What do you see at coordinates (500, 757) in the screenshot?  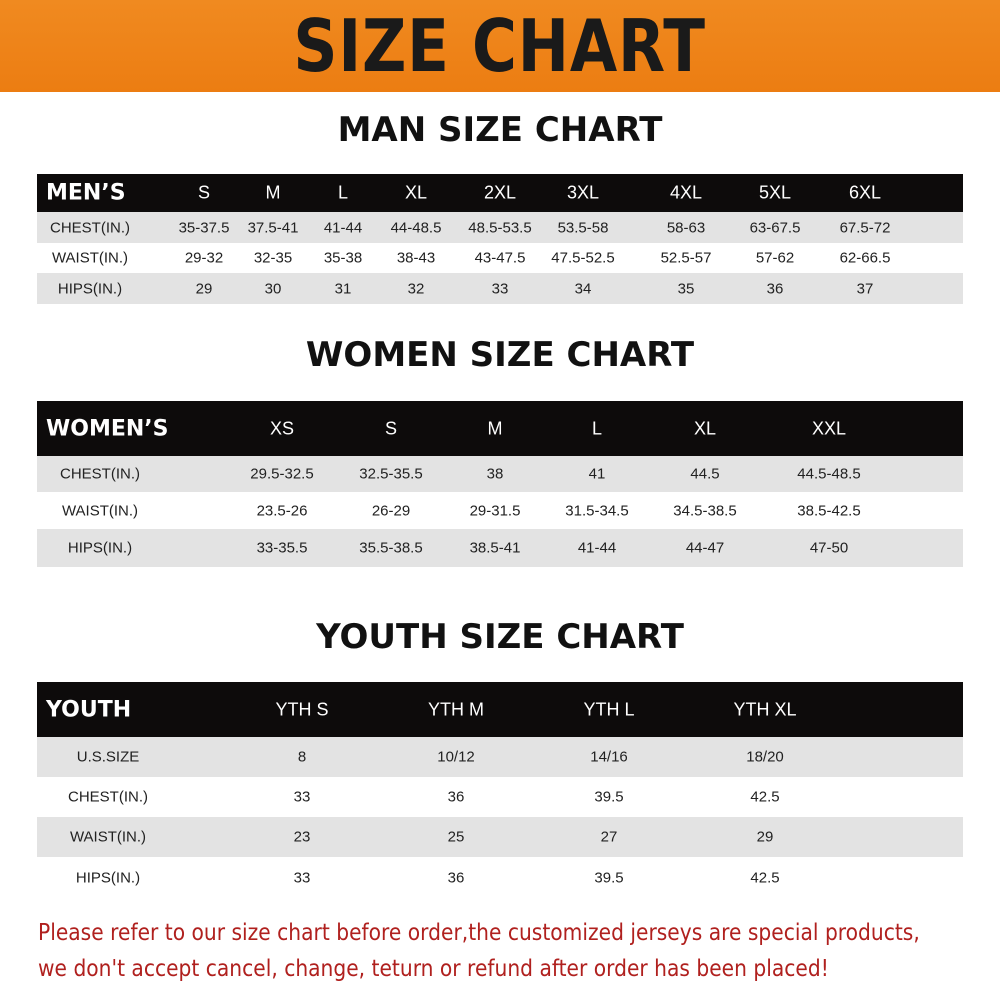 I see `table-row: U.S.SIZE 8 10/12 14/16 18/20` at bounding box center [500, 757].